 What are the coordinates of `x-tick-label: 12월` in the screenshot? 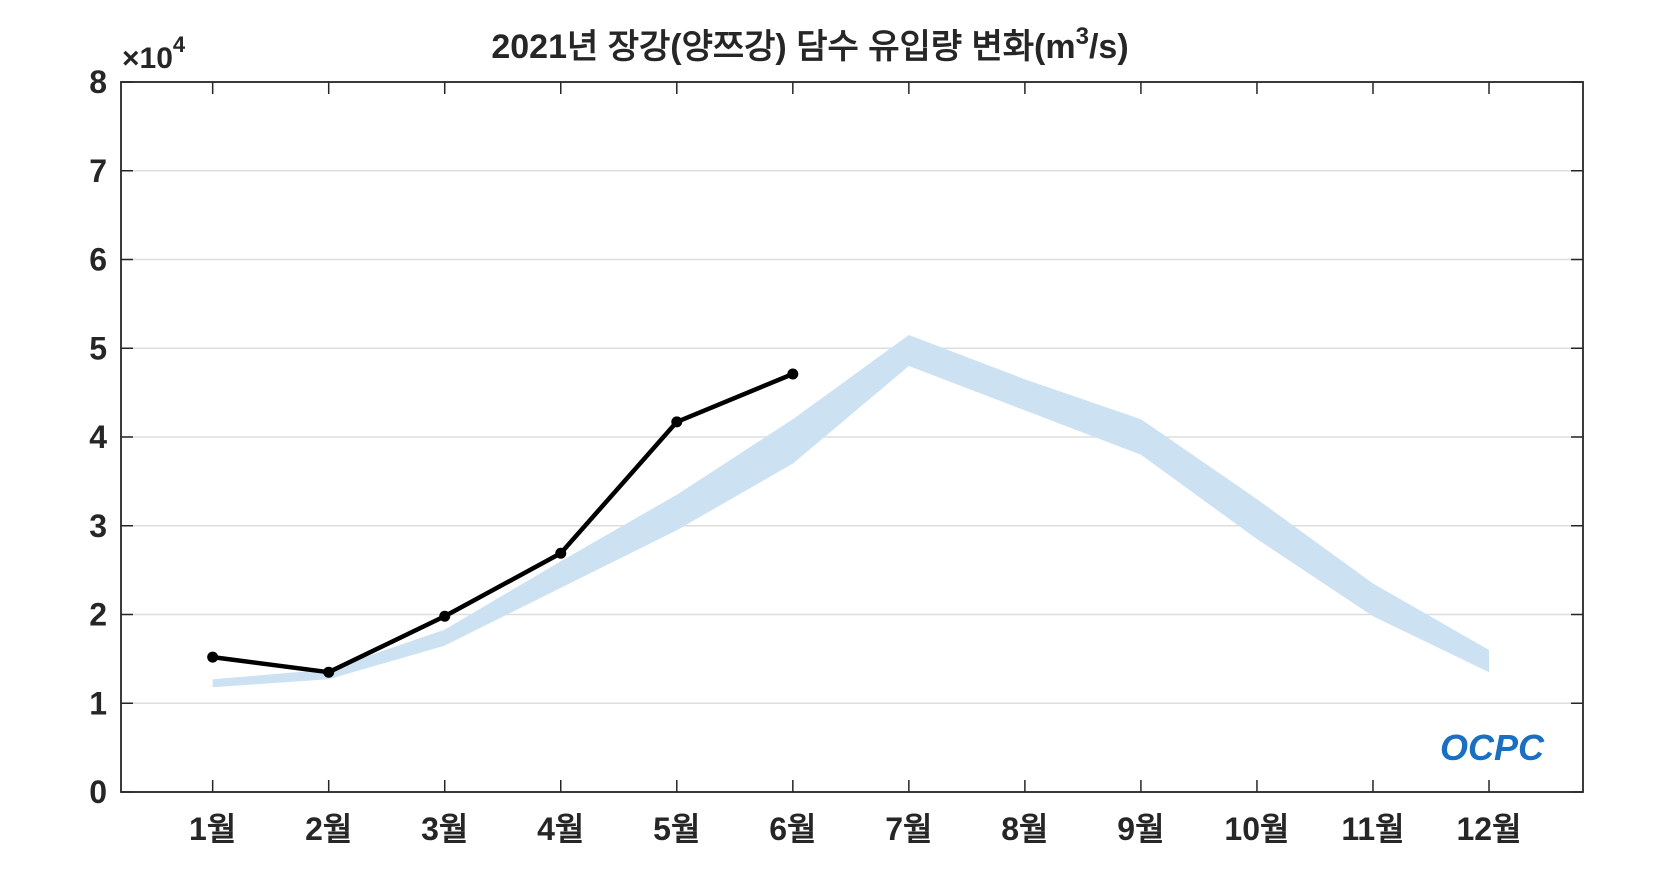 It's located at (1488, 829).